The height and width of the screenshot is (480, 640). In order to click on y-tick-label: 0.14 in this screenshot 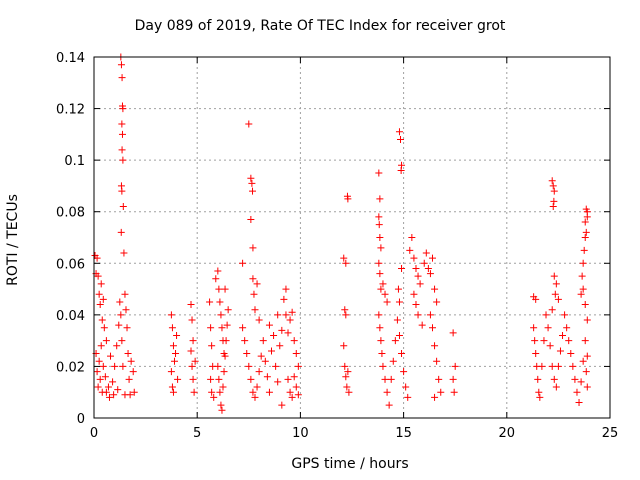, I will do `click(70, 58)`.